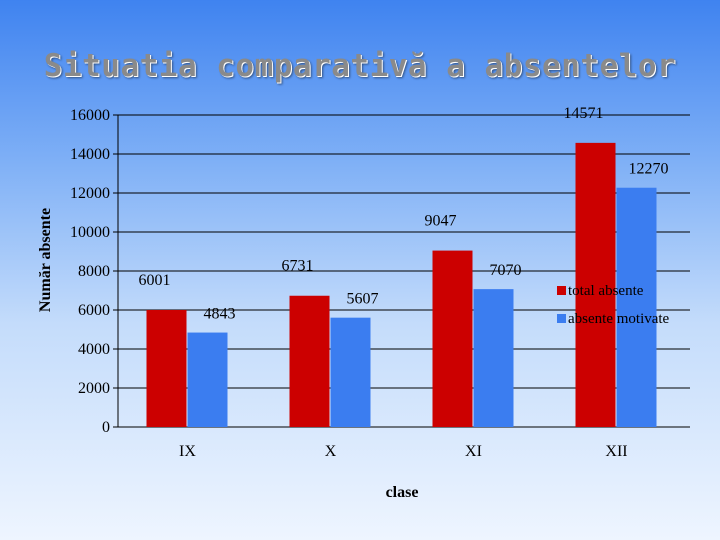  What do you see at coordinates (403, 451) in the screenshot?
I see `x-axis-ticks: IX X XI XII` at bounding box center [403, 451].